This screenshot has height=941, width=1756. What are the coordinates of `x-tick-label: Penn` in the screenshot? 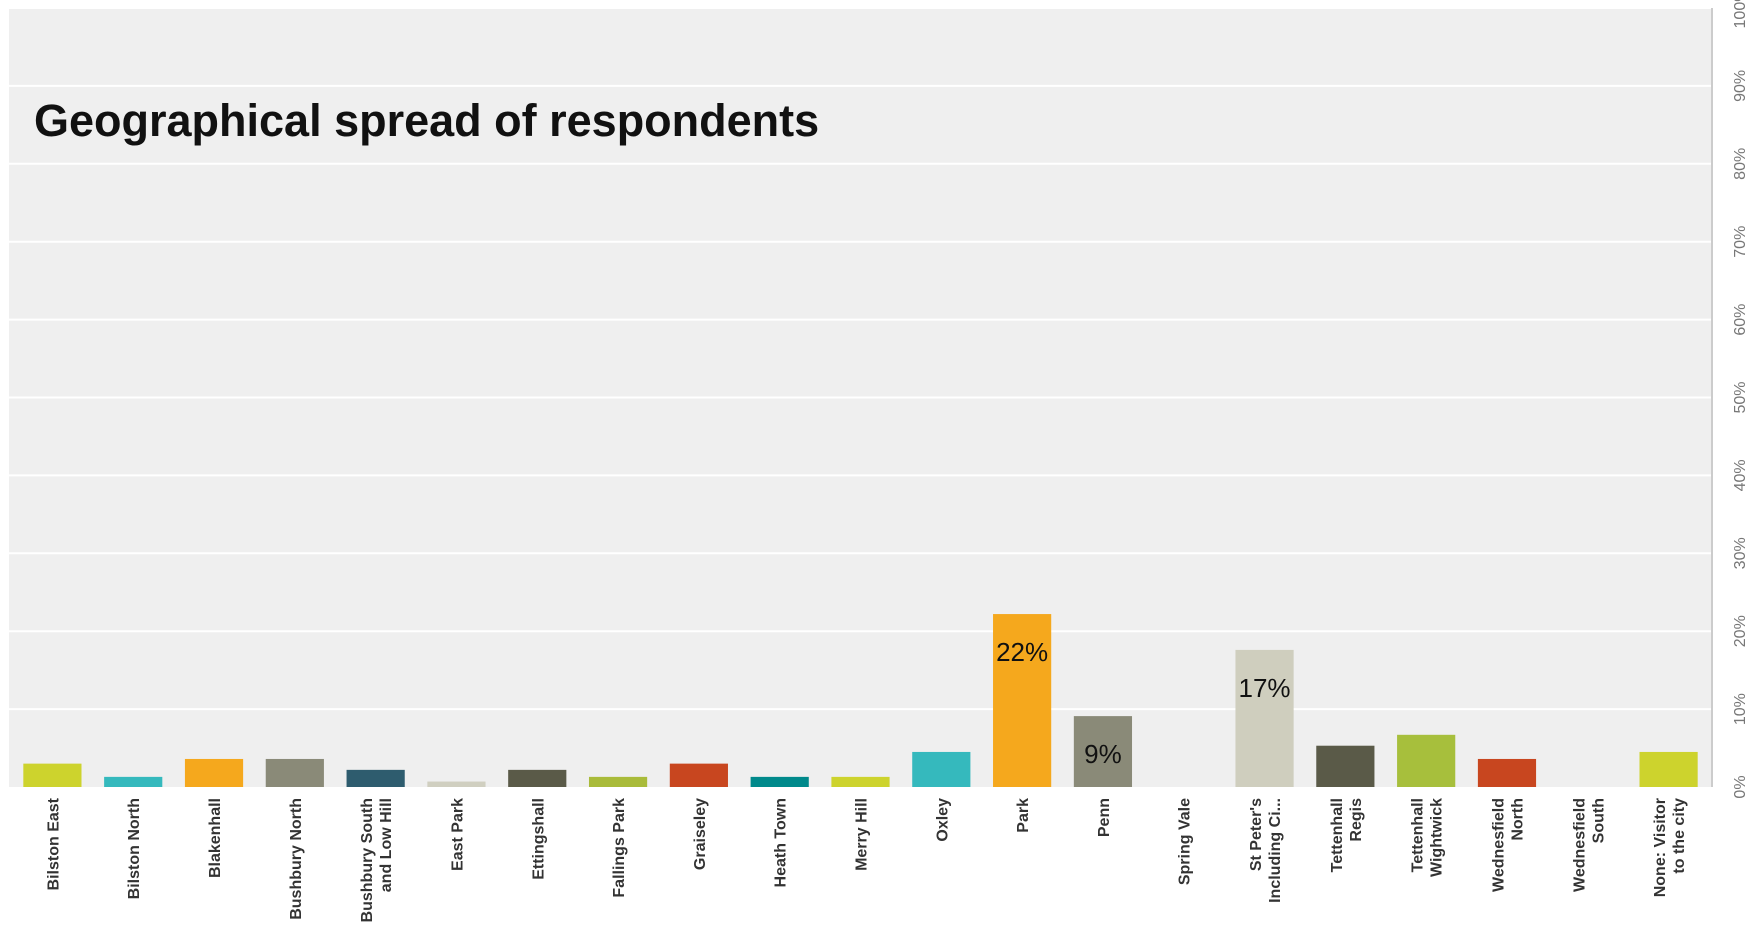 It's located at (1104, 817).